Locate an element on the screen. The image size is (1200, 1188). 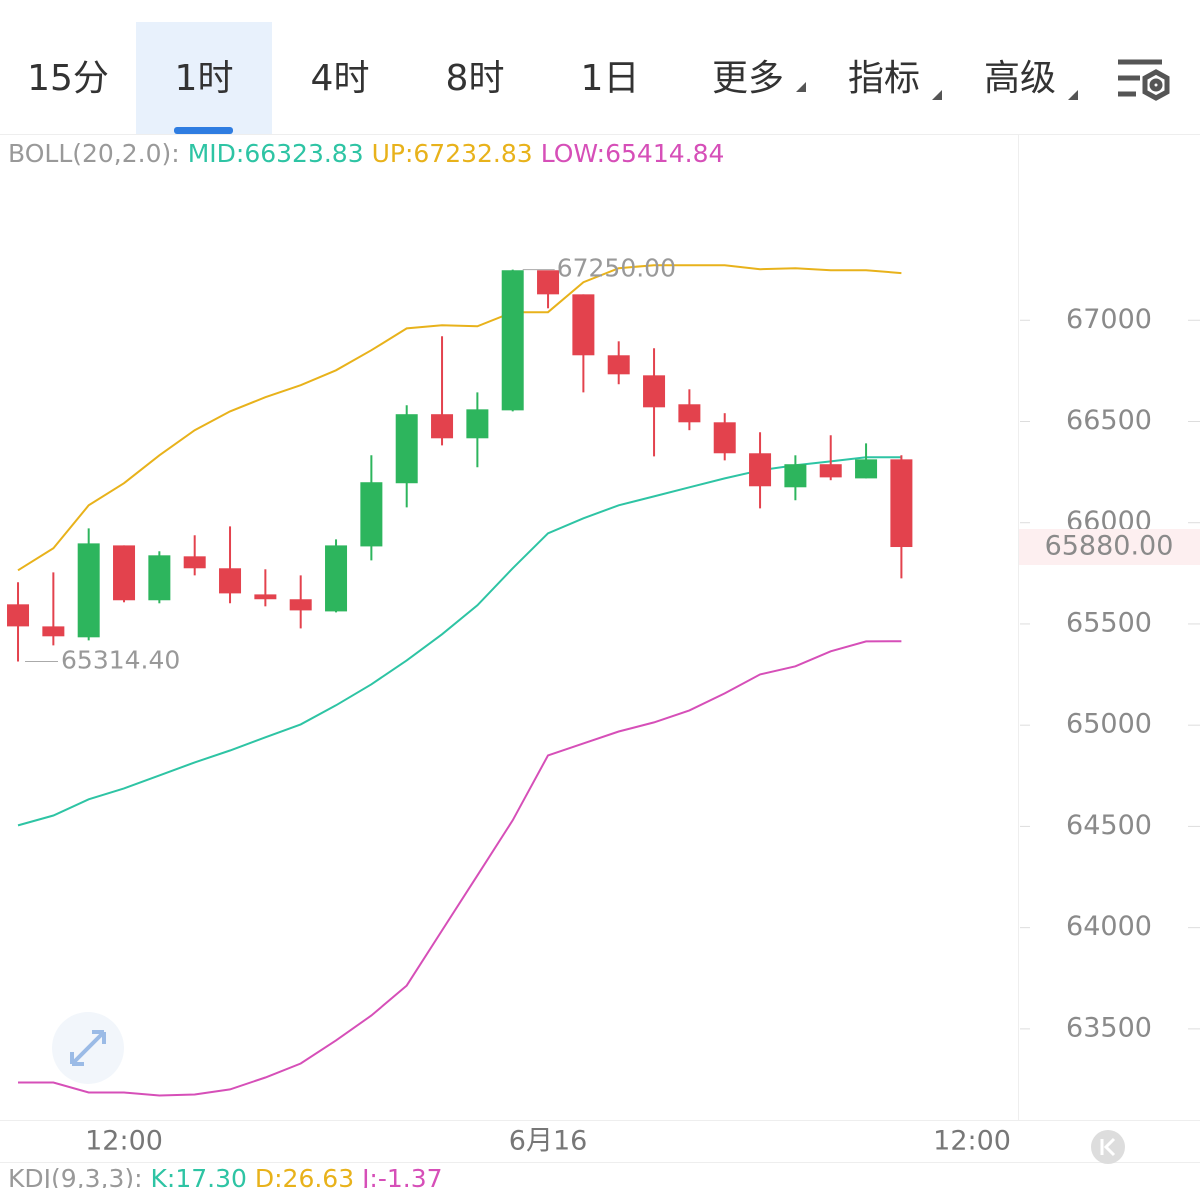
low-marker-label: 65314.40 is located at coordinates (120, 660).